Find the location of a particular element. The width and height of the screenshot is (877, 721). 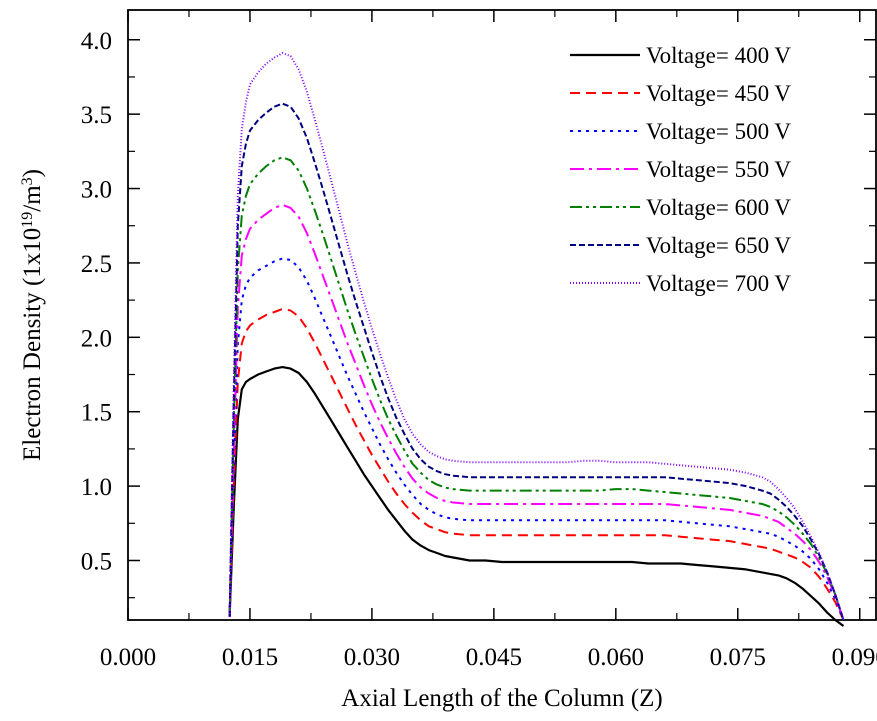

x-tick-label: 0.000 is located at coordinates (128, 657).